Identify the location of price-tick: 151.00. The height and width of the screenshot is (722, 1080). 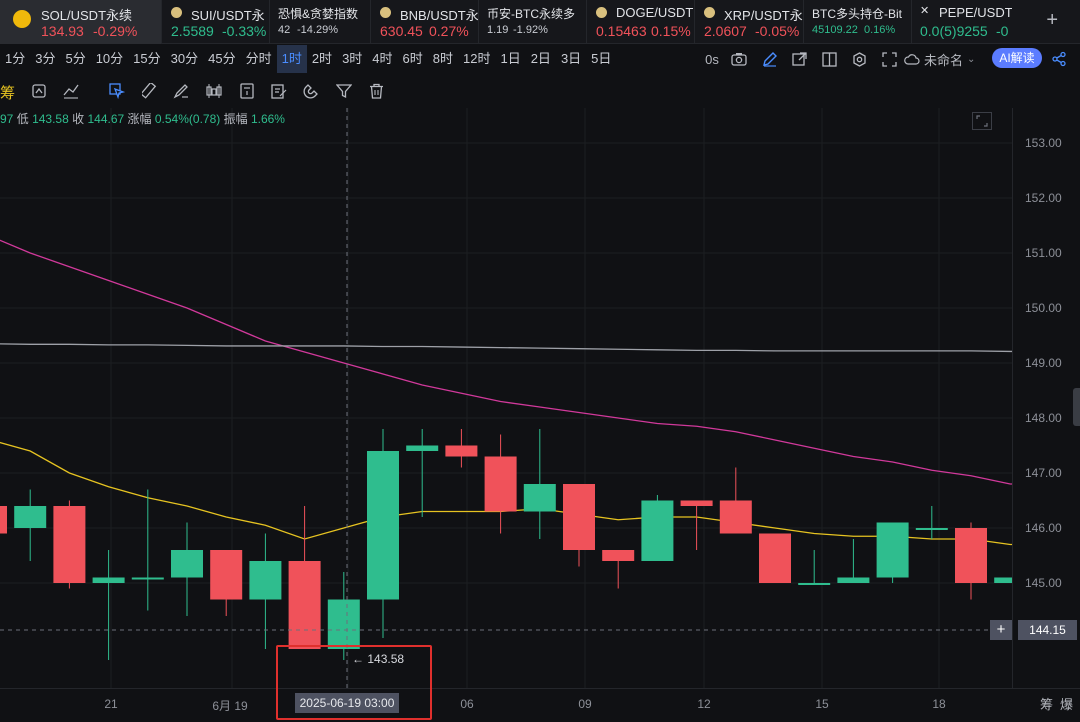
(1043, 253).